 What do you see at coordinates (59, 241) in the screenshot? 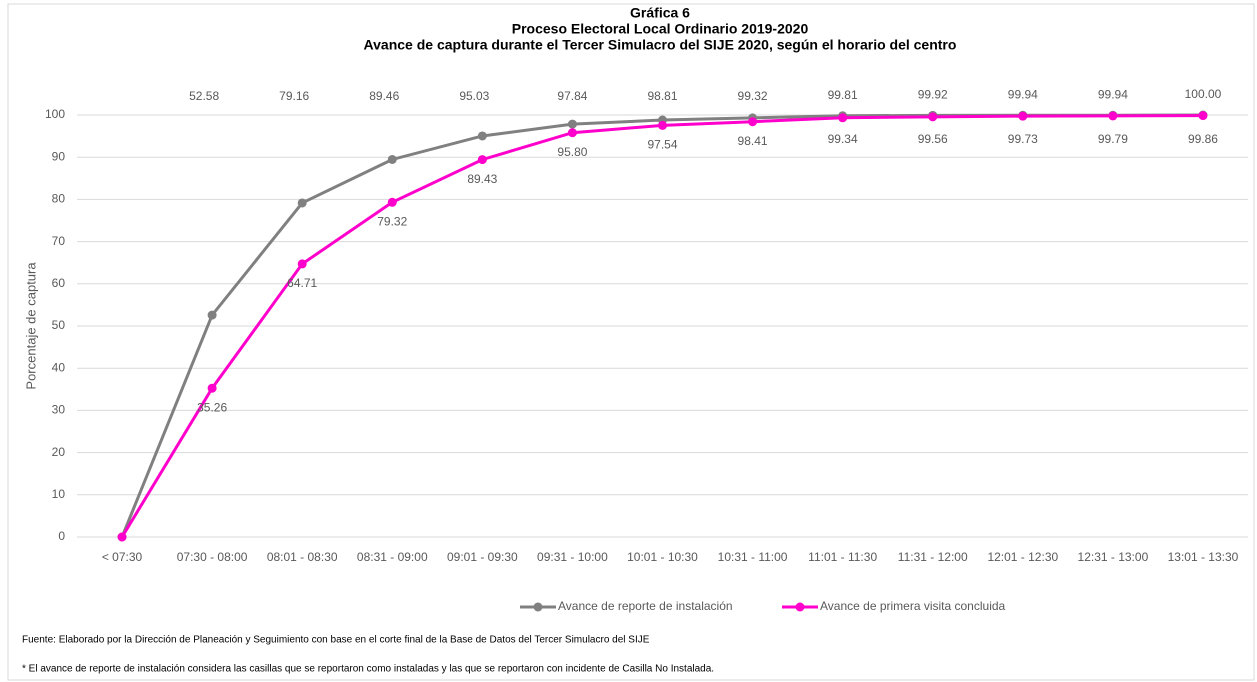
I see `y-tick-label: 70` at bounding box center [59, 241].